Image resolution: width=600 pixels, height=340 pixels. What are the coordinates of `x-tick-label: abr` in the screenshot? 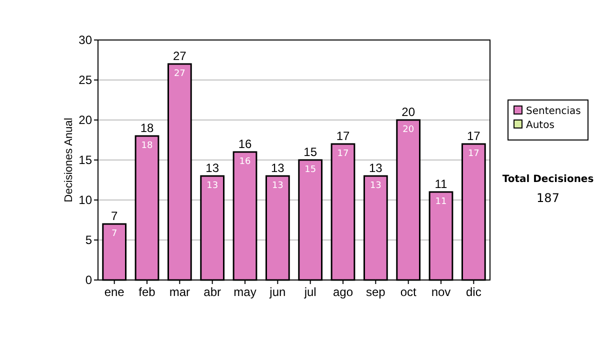 It's located at (213, 292).